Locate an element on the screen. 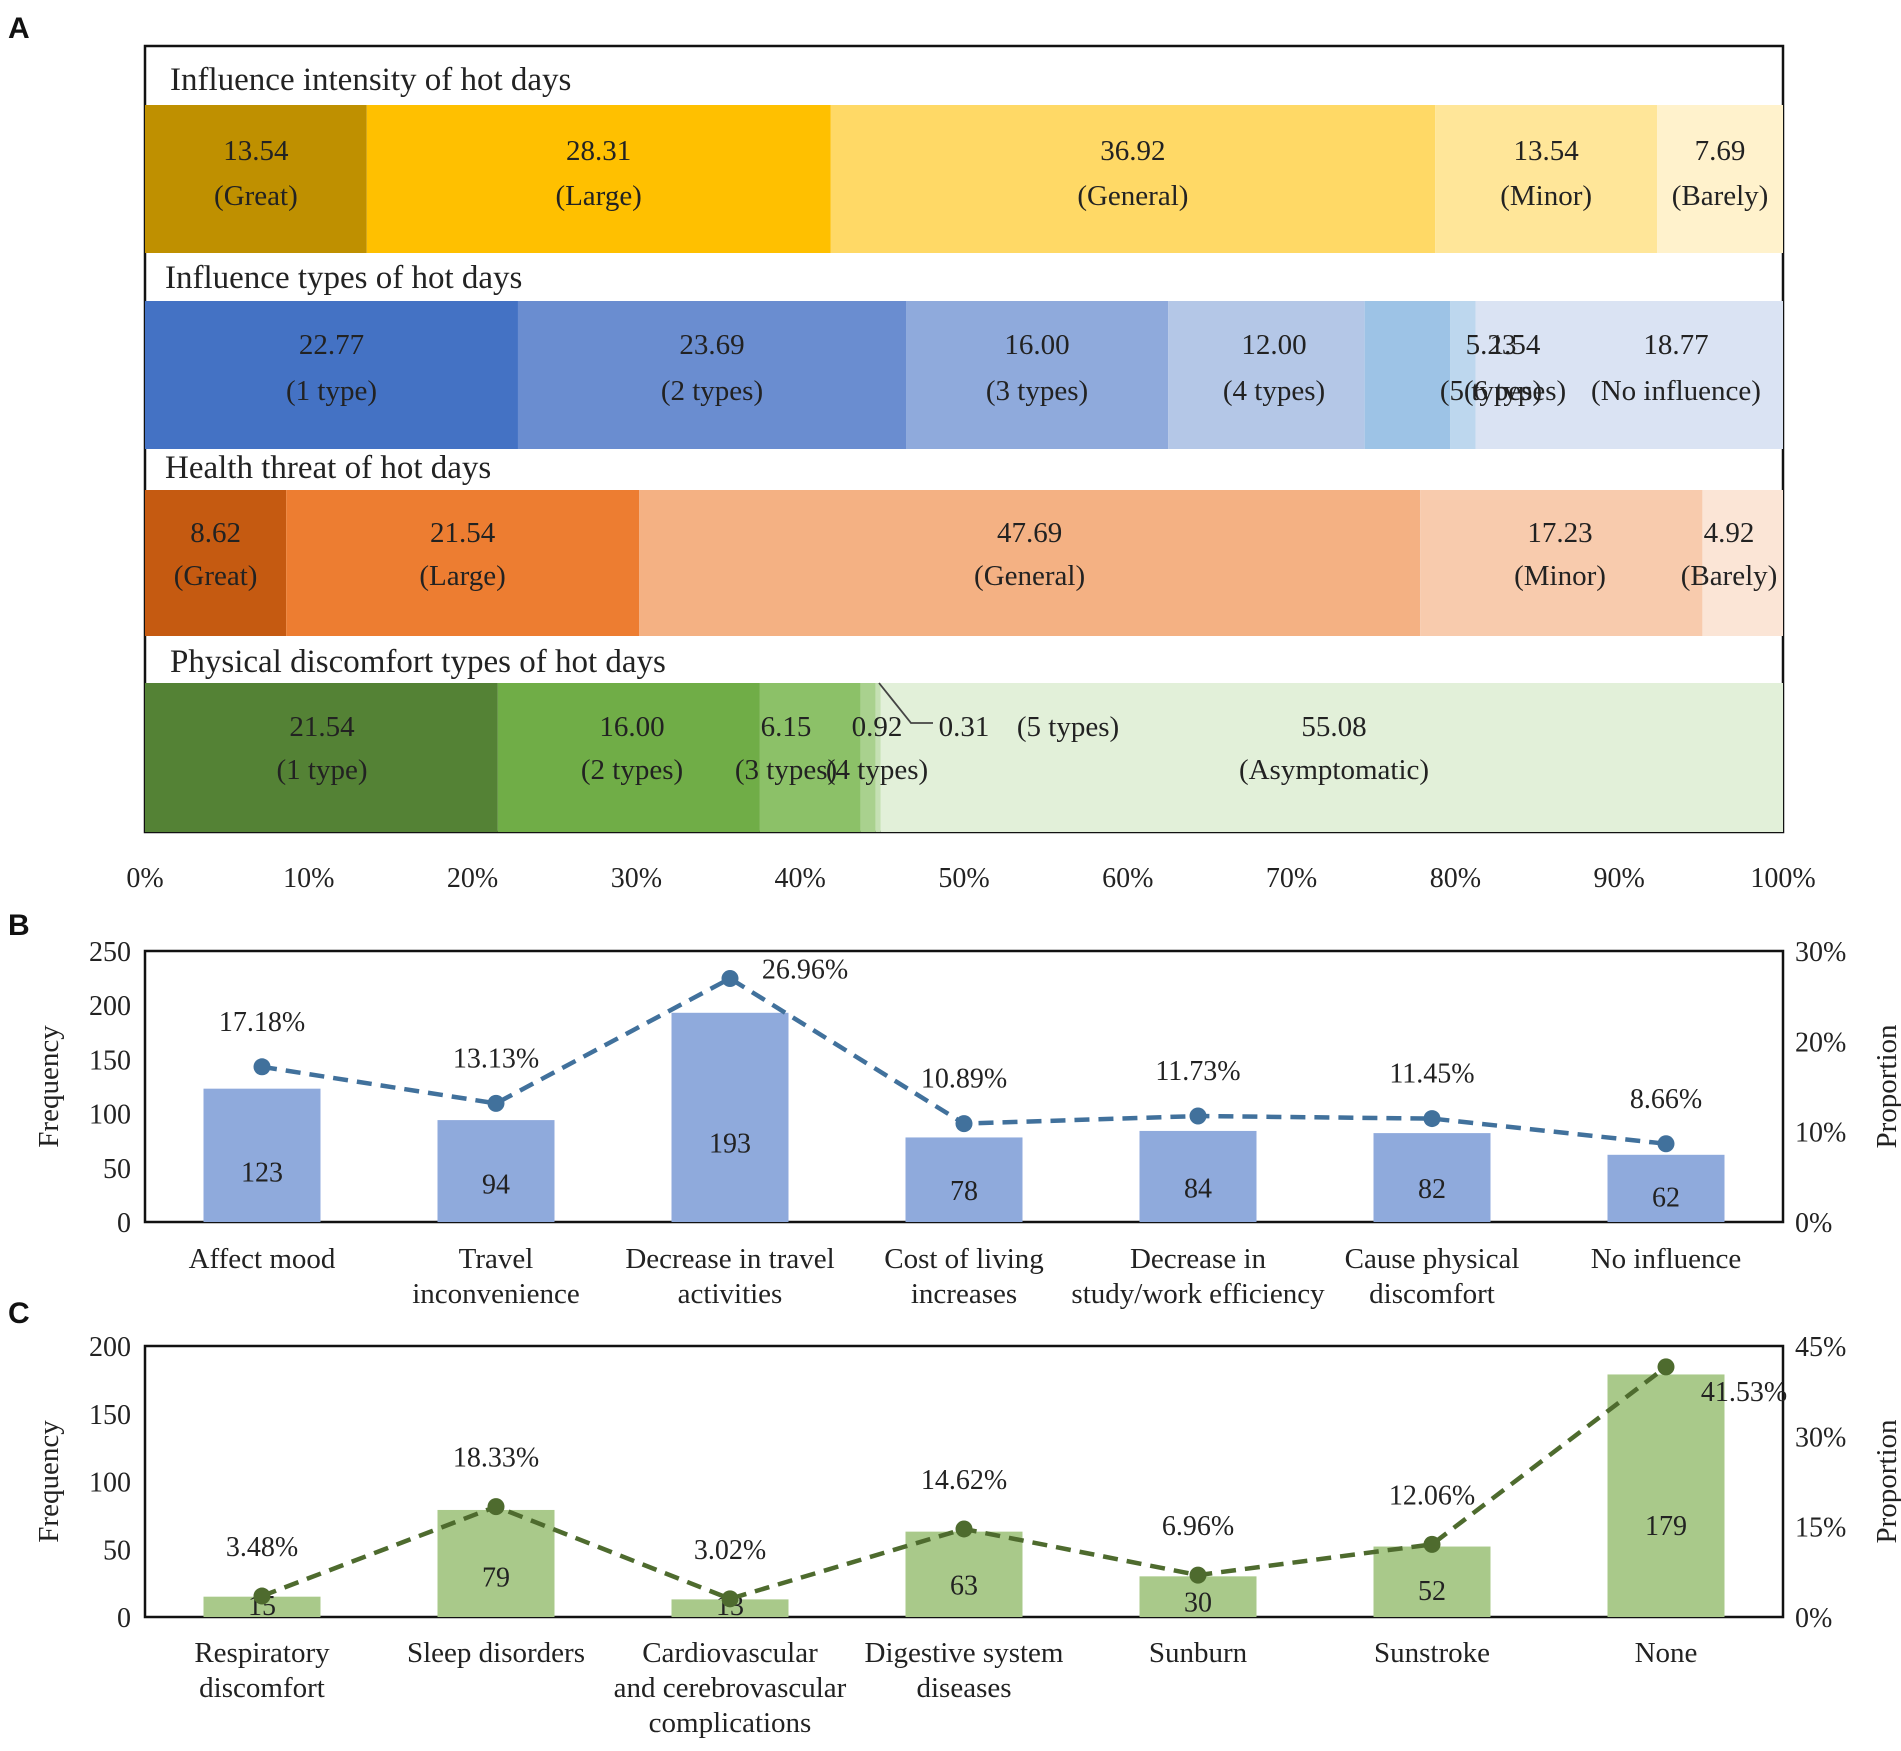  y-tick-label: 200 is located at coordinates (110, 1006).